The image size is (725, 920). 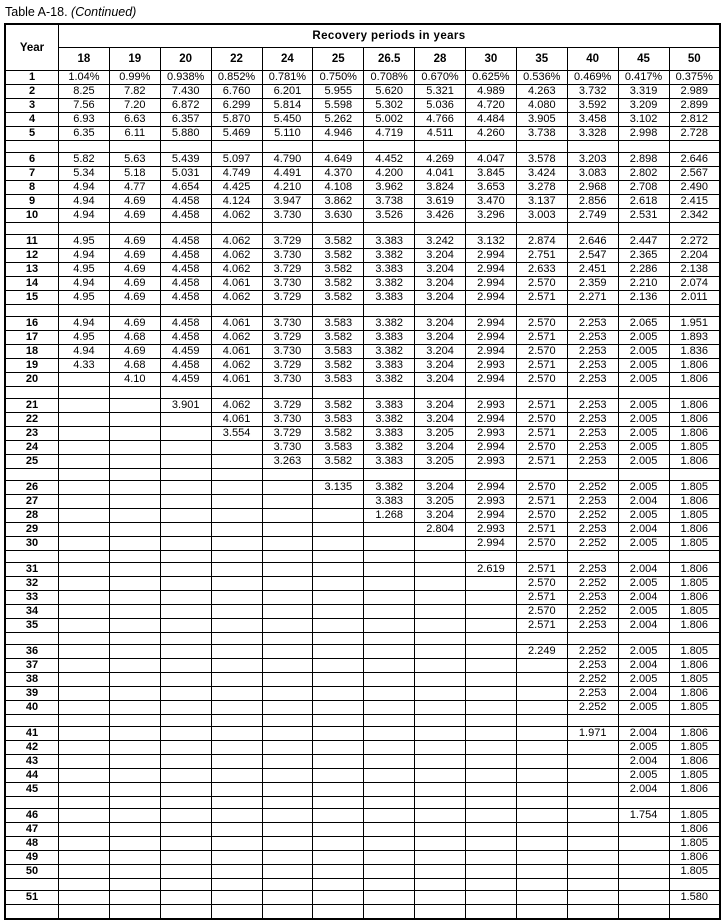 What do you see at coordinates (236, 201) in the screenshot?
I see `rate-cell: 4.124` at bounding box center [236, 201].